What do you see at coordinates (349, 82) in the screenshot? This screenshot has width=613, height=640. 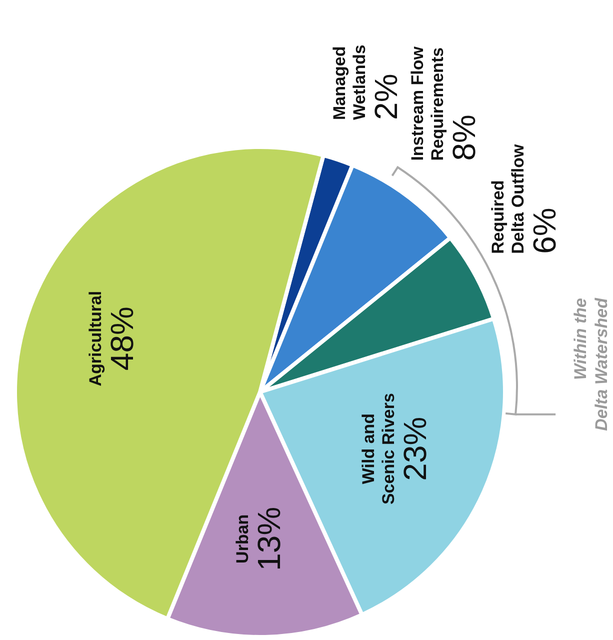 I see `slice-label: Managed Wetlands` at bounding box center [349, 82].